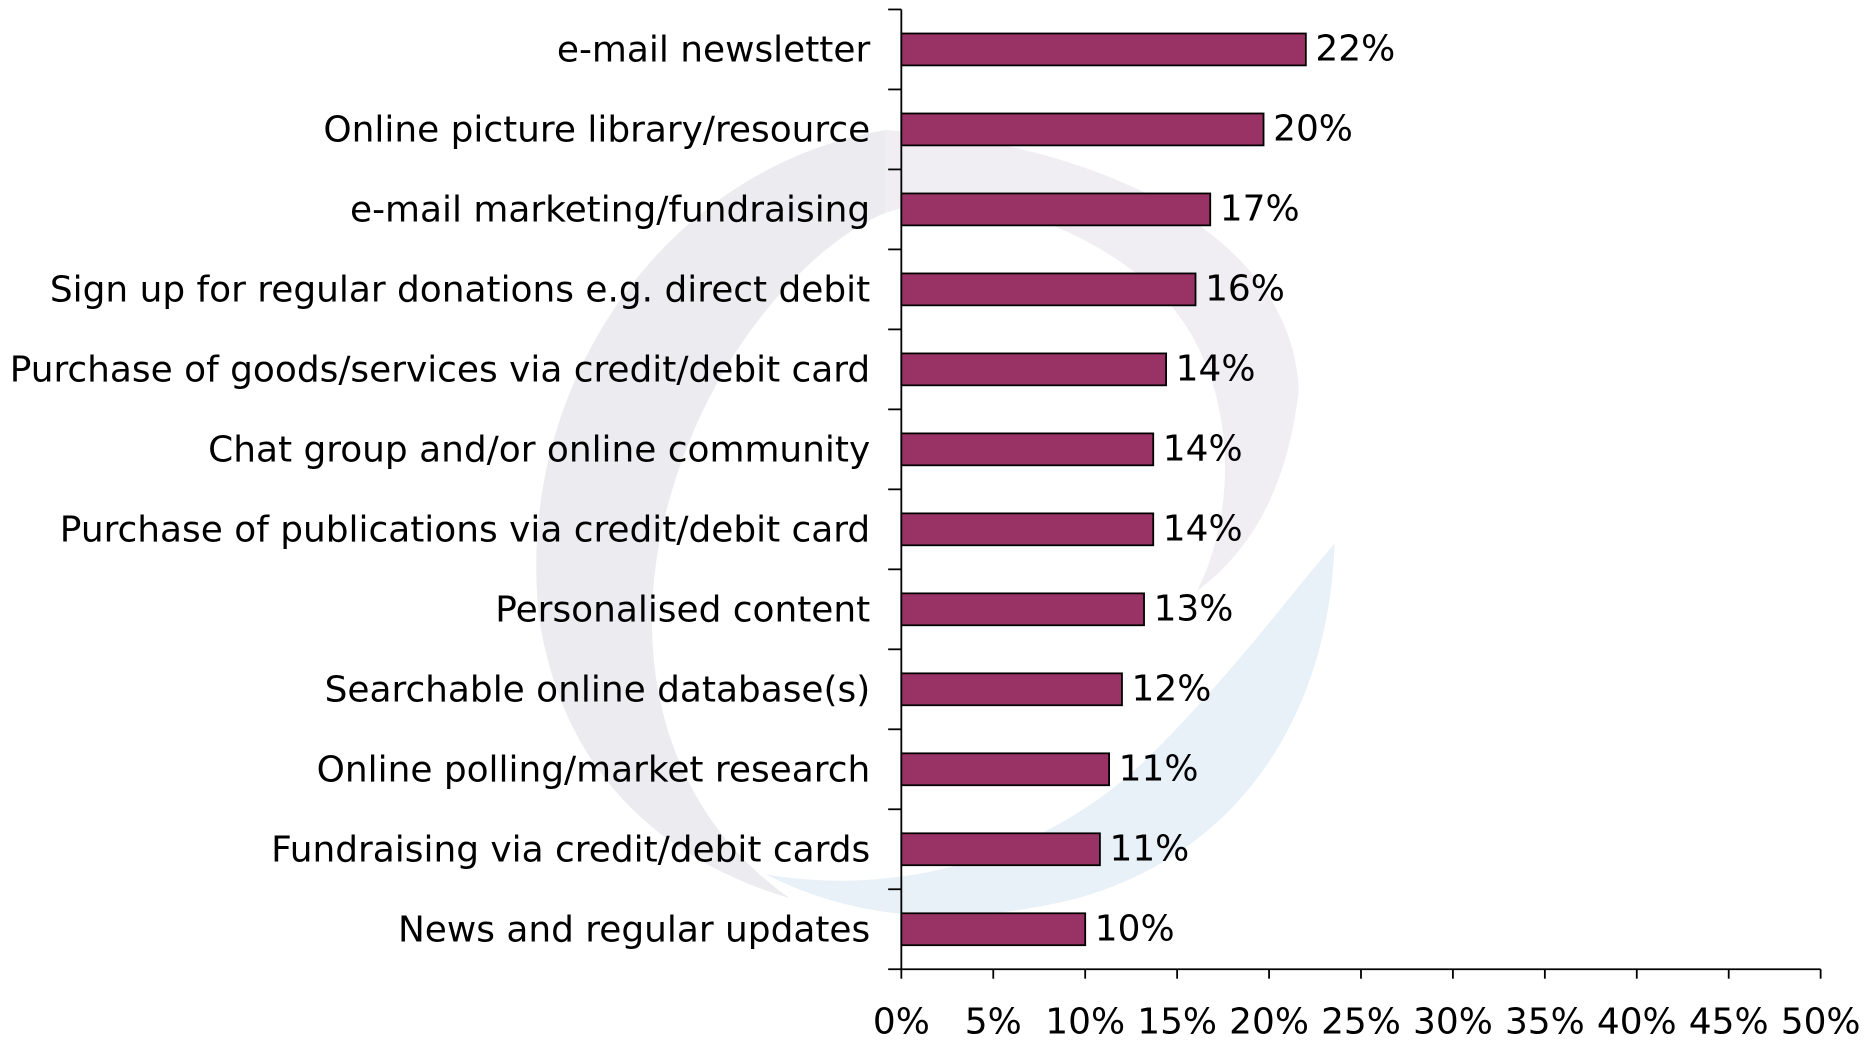 The width and height of the screenshot is (1868, 1052). Describe the element at coordinates (1194, 609) in the screenshot. I see `value-label: 13%` at that location.